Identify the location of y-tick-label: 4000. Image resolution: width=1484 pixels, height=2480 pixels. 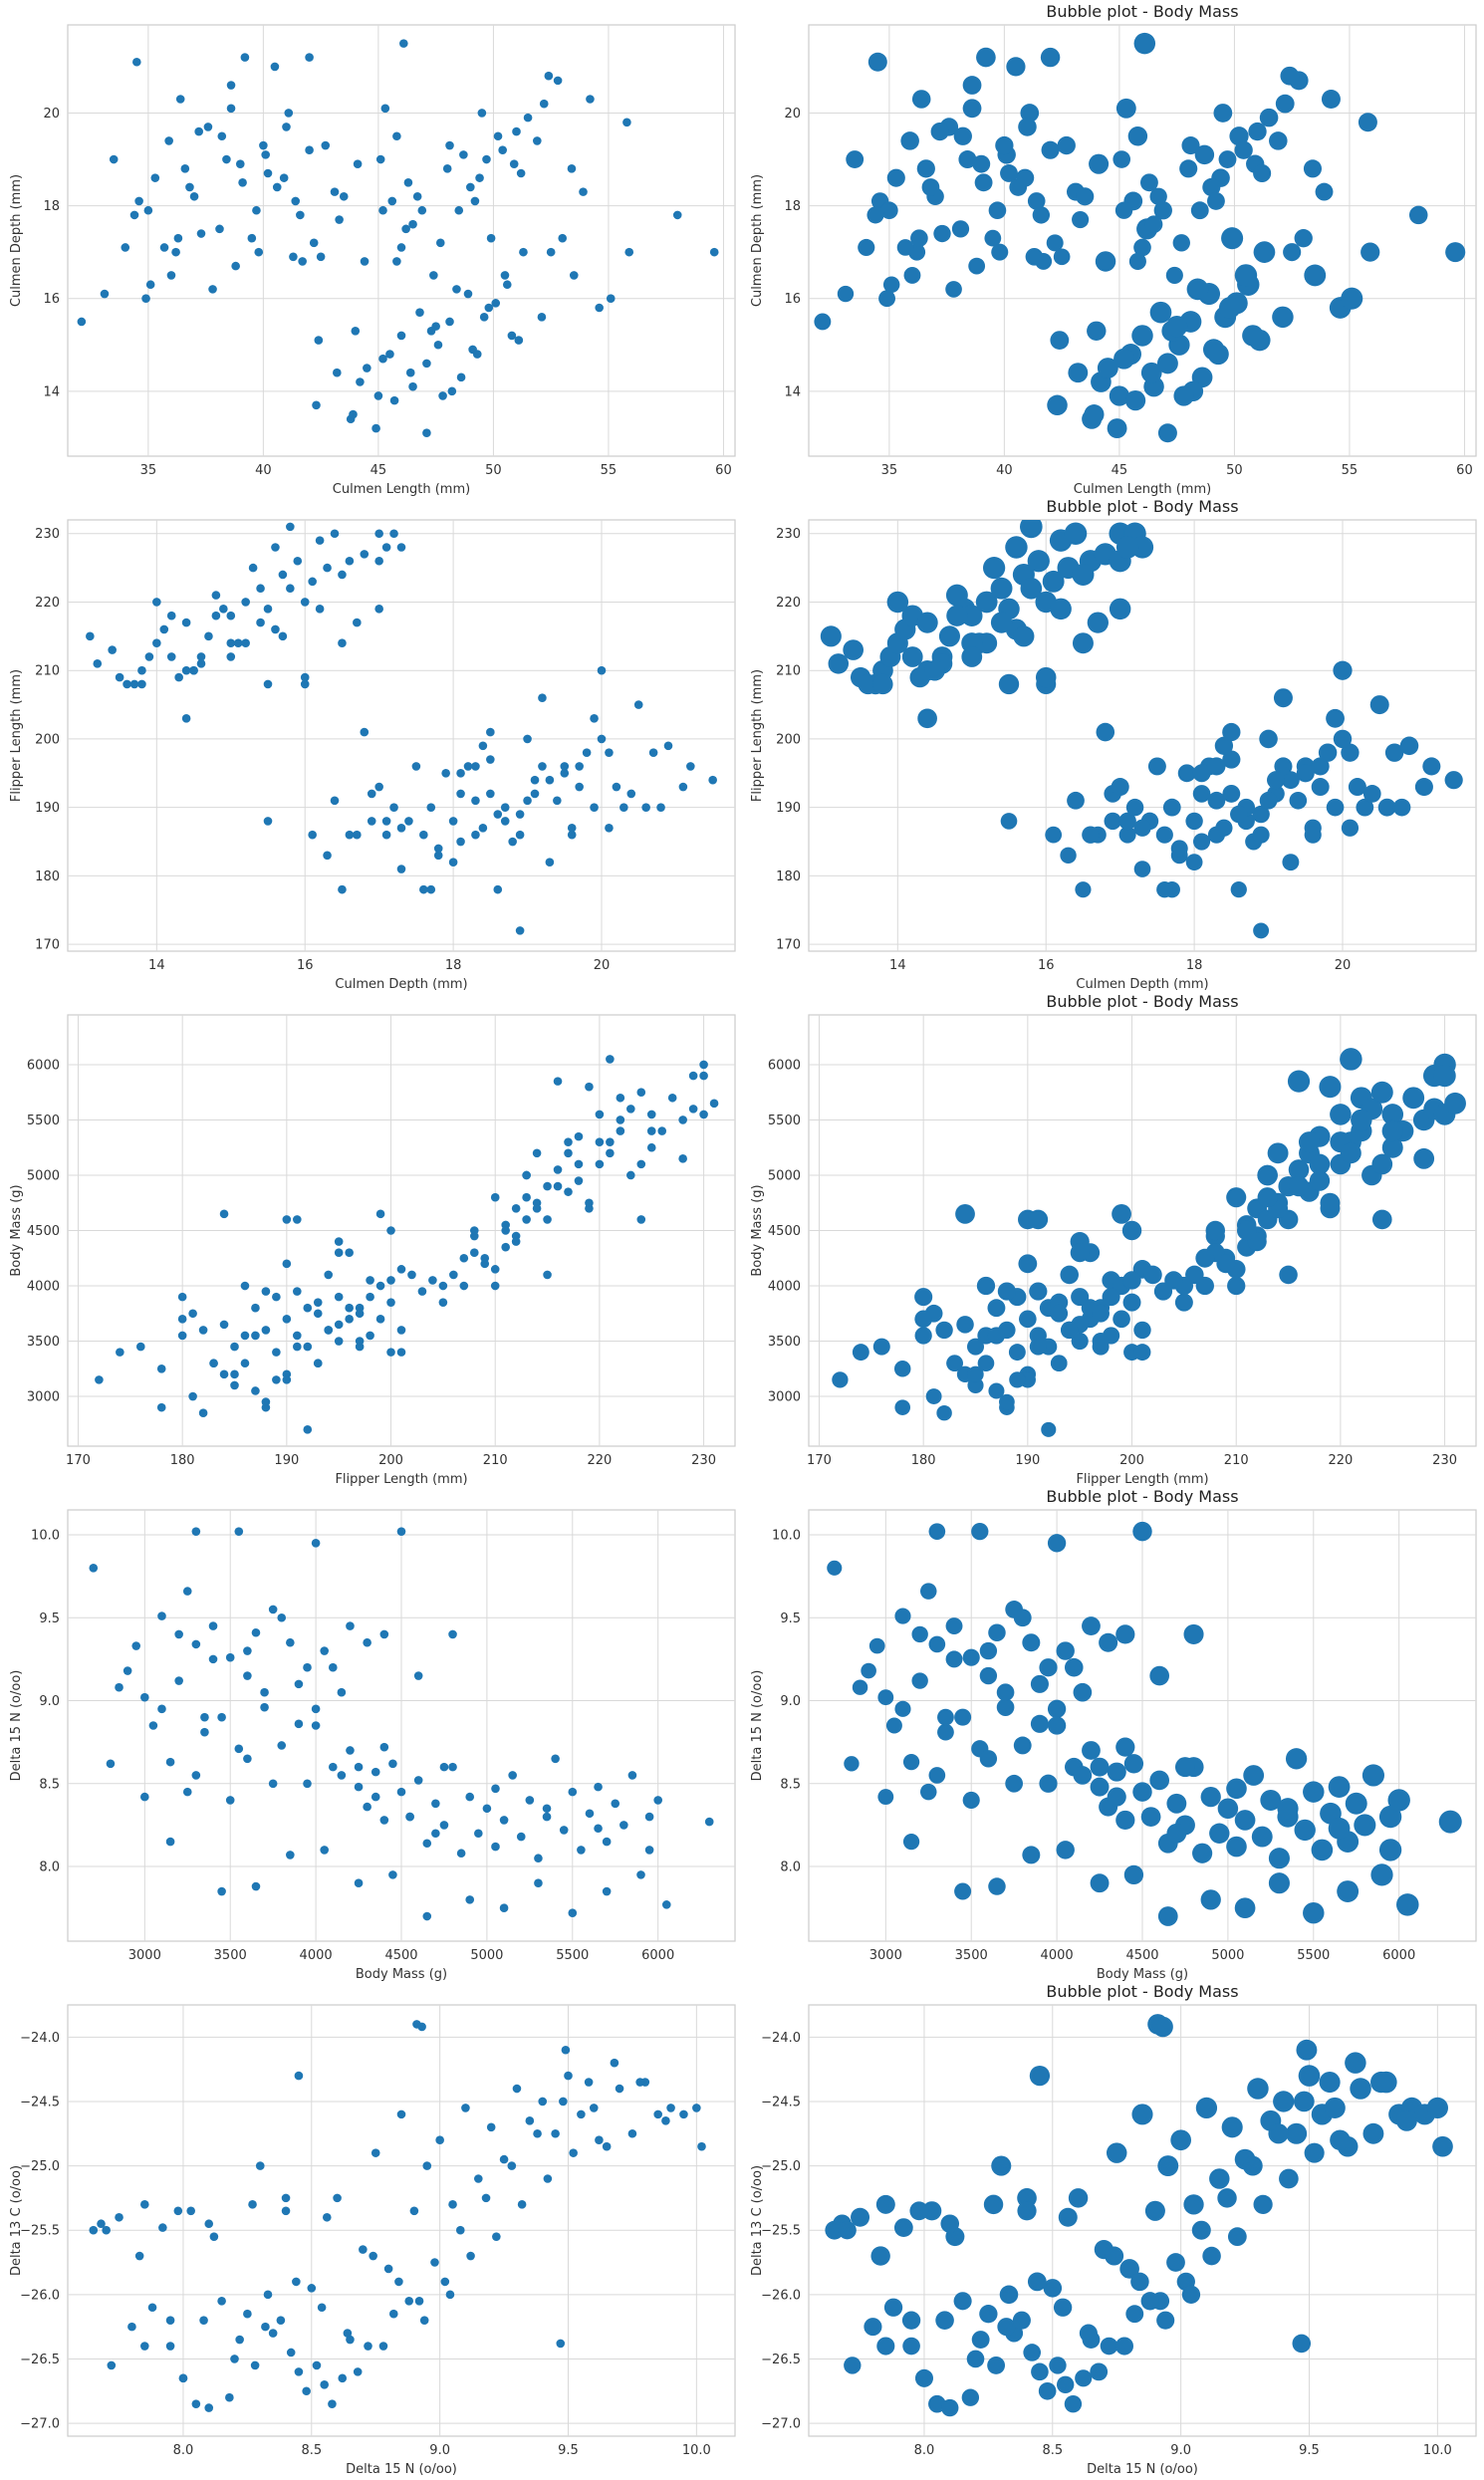
(43, 1287).